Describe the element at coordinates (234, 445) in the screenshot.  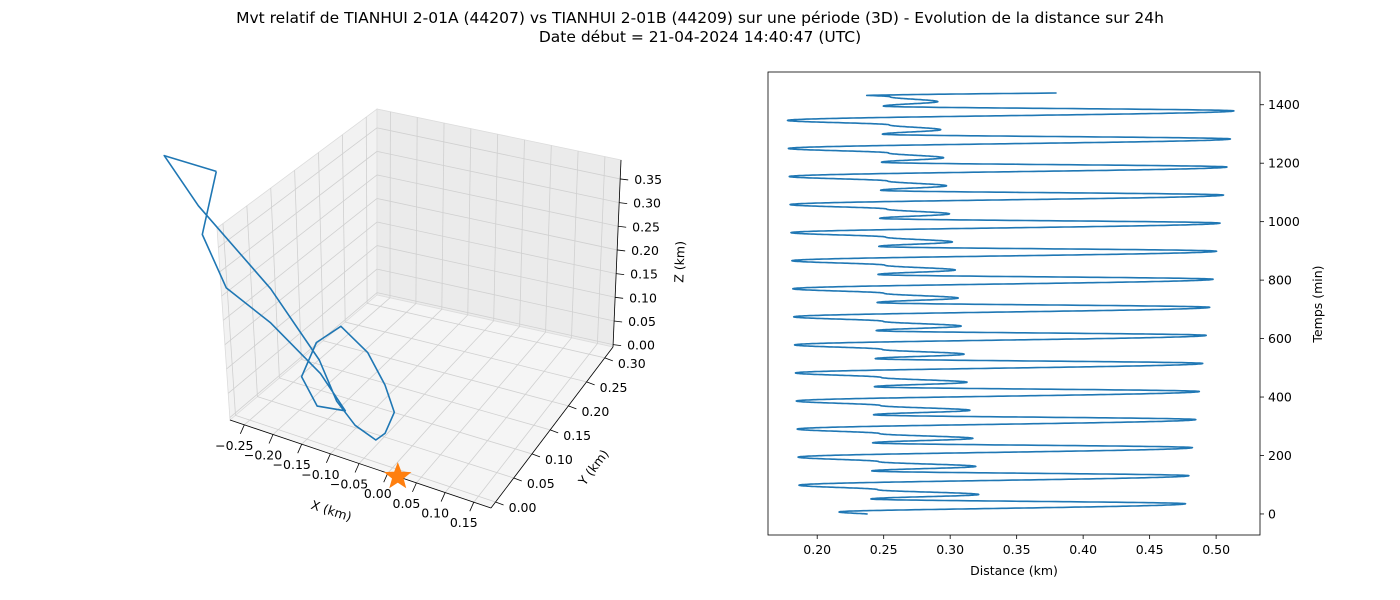
I see `x-tick-label: −0.25` at that location.